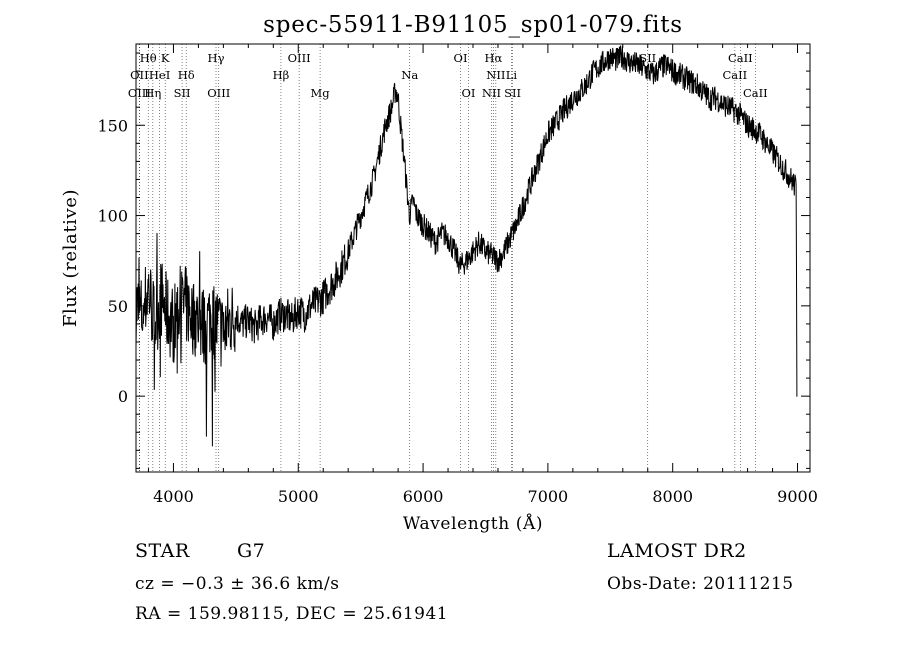  I want to click on line-label-top: OI, so click(461, 58).